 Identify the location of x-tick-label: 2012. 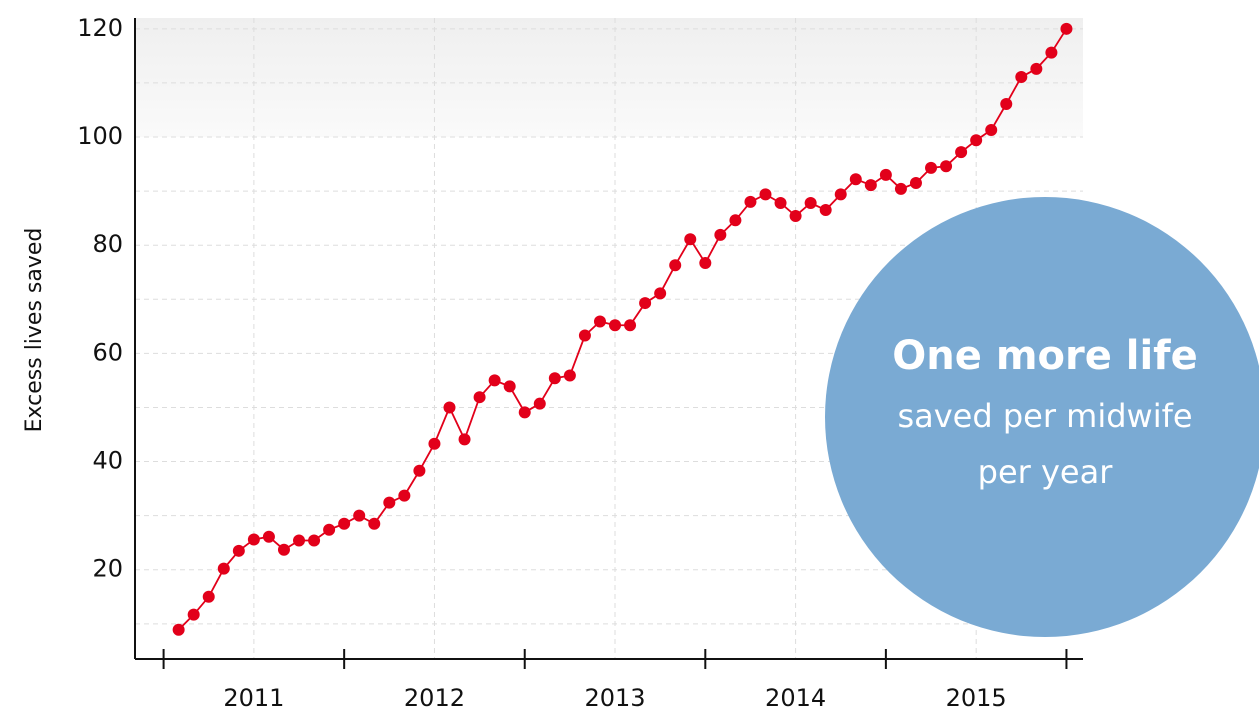
(434, 698).